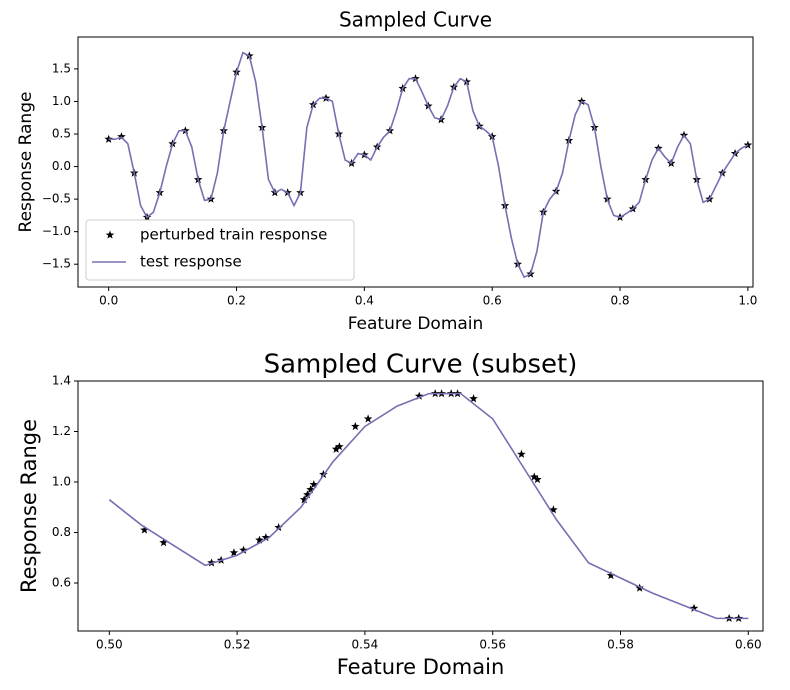  I want to click on y-tick-label: 1.2, so click(61, 431).